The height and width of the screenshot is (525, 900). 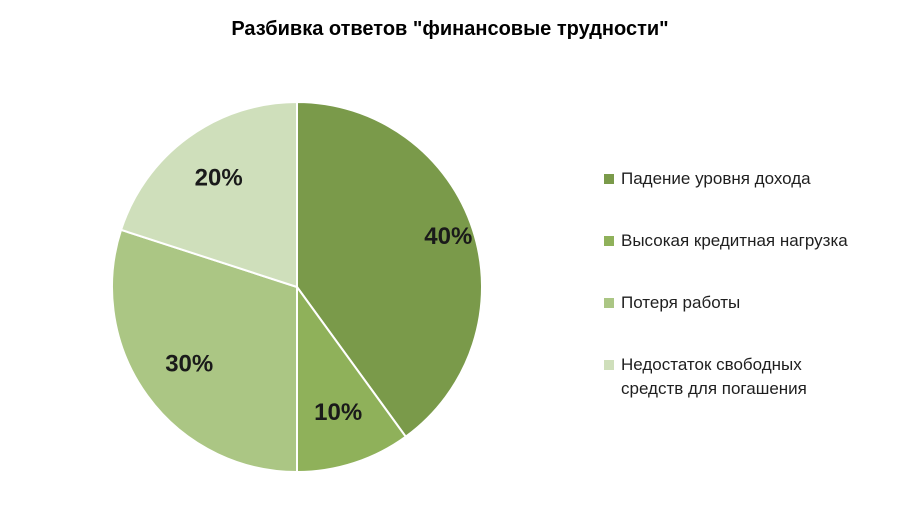 I want to click on slice-data-label: 30%, so click(x=189, y=364).